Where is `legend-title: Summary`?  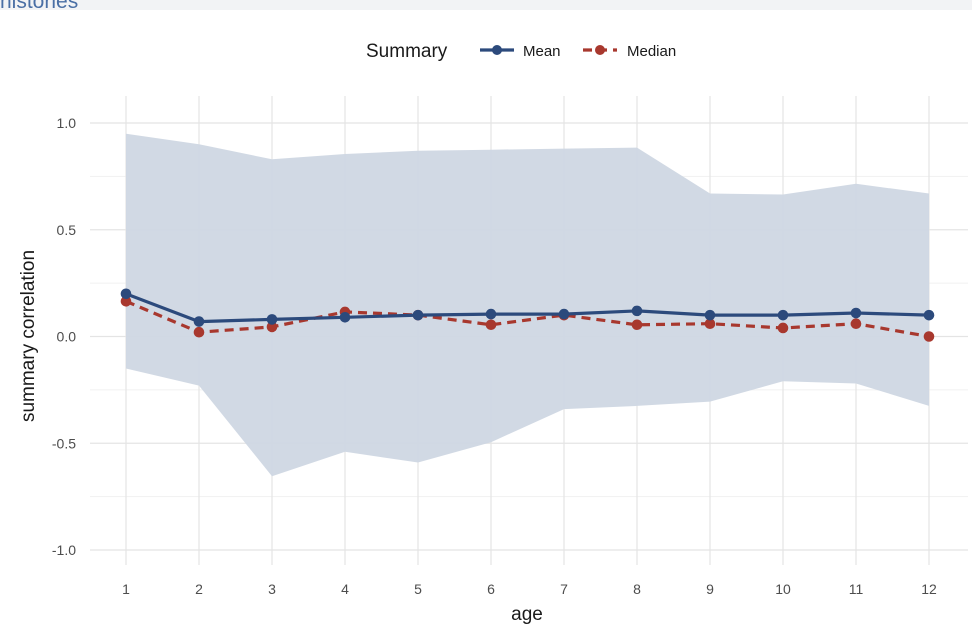
legend-title: Summary is located at coordinates (407, 51).